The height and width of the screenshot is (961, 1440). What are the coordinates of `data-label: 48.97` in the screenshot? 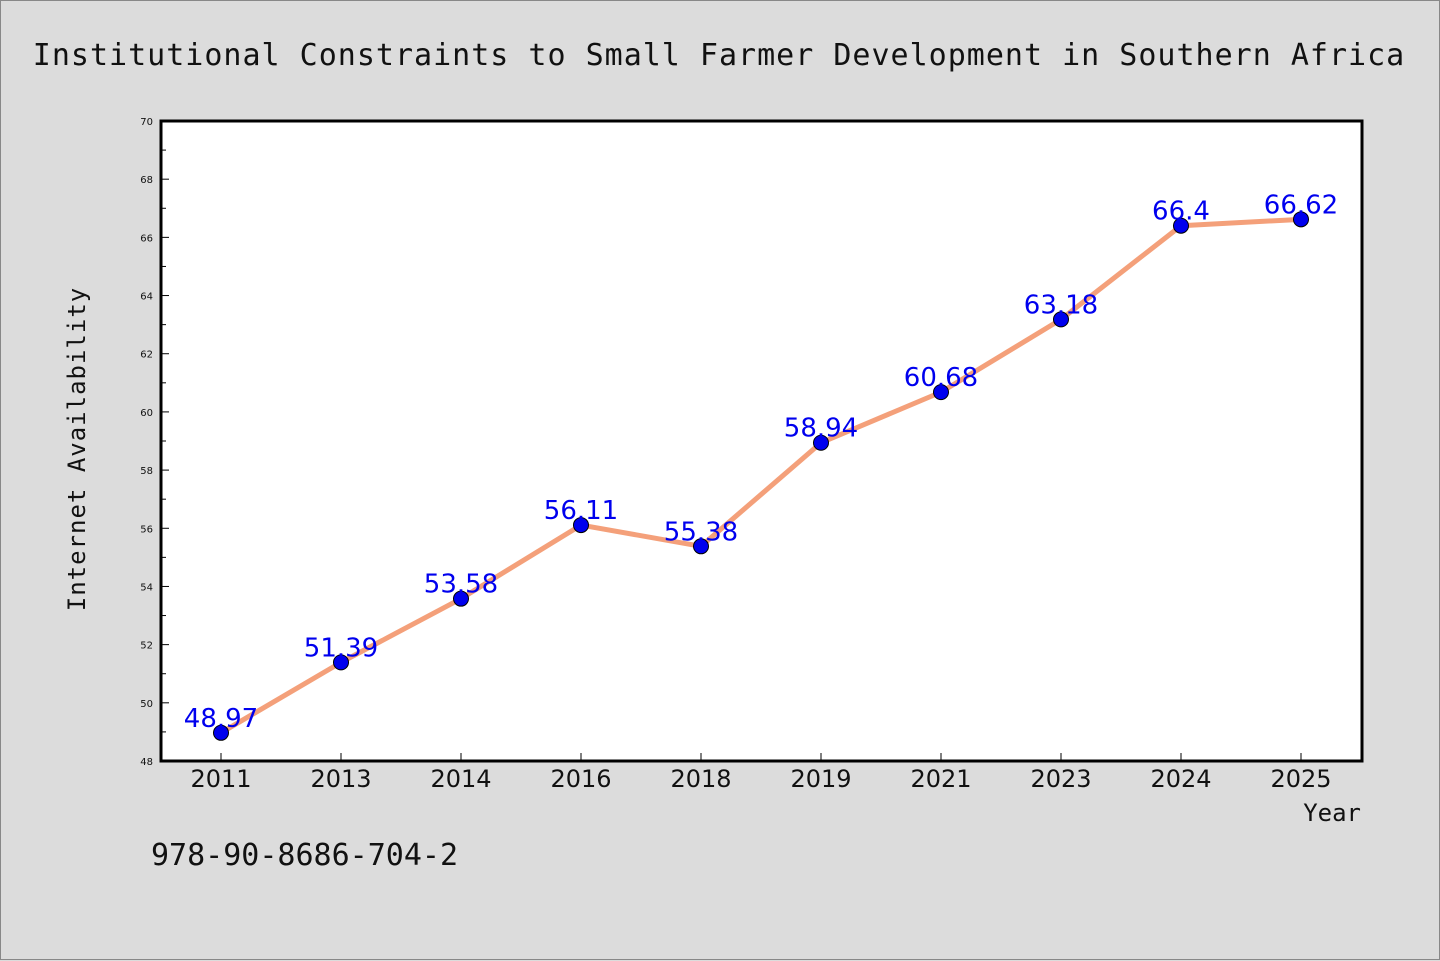 It's located at (221, 719).